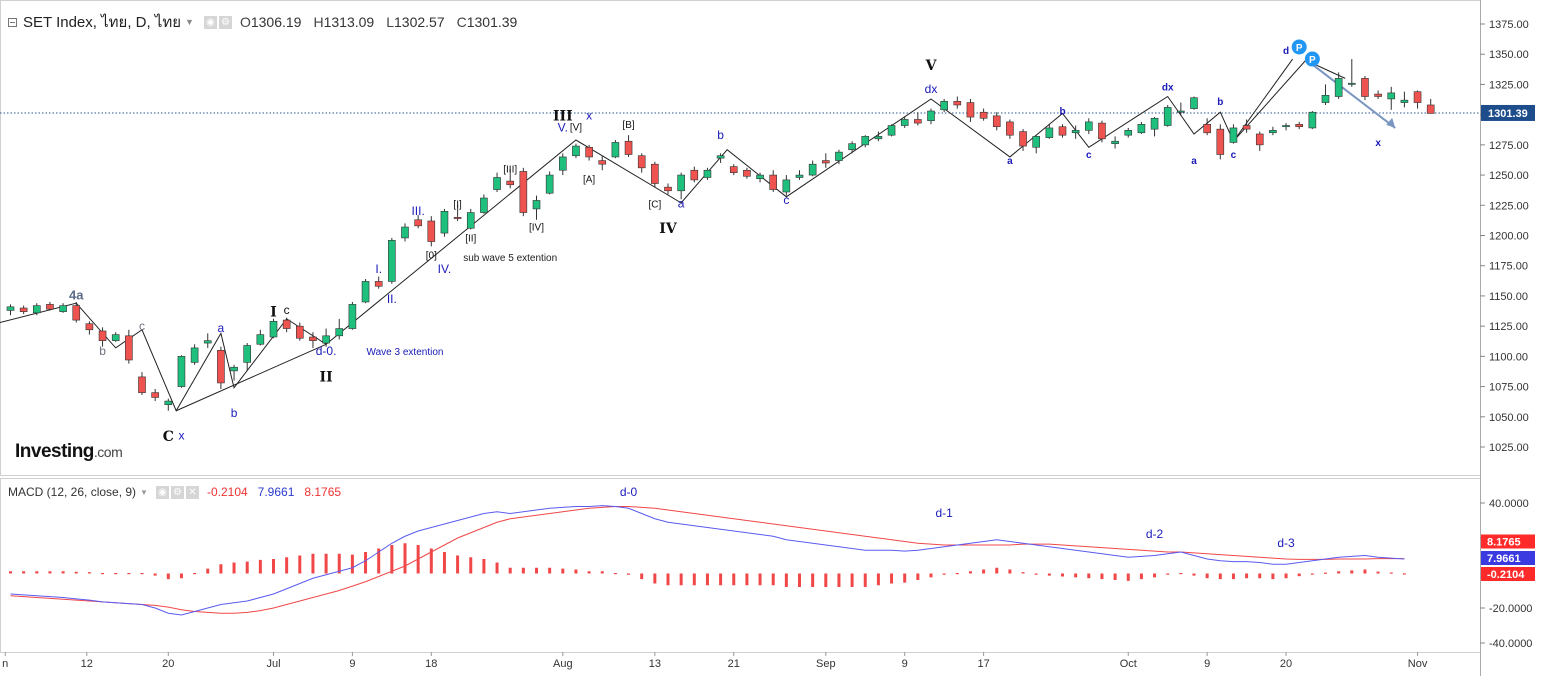  I want to click on x-axis-label: Oct, so click(1128, 664).